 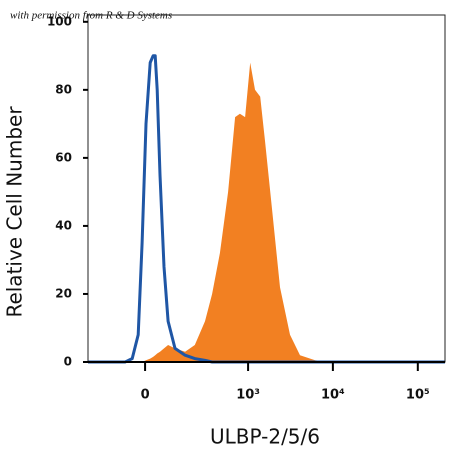 I want to click on y-tick-label: 60, so click(x=63, y=157).